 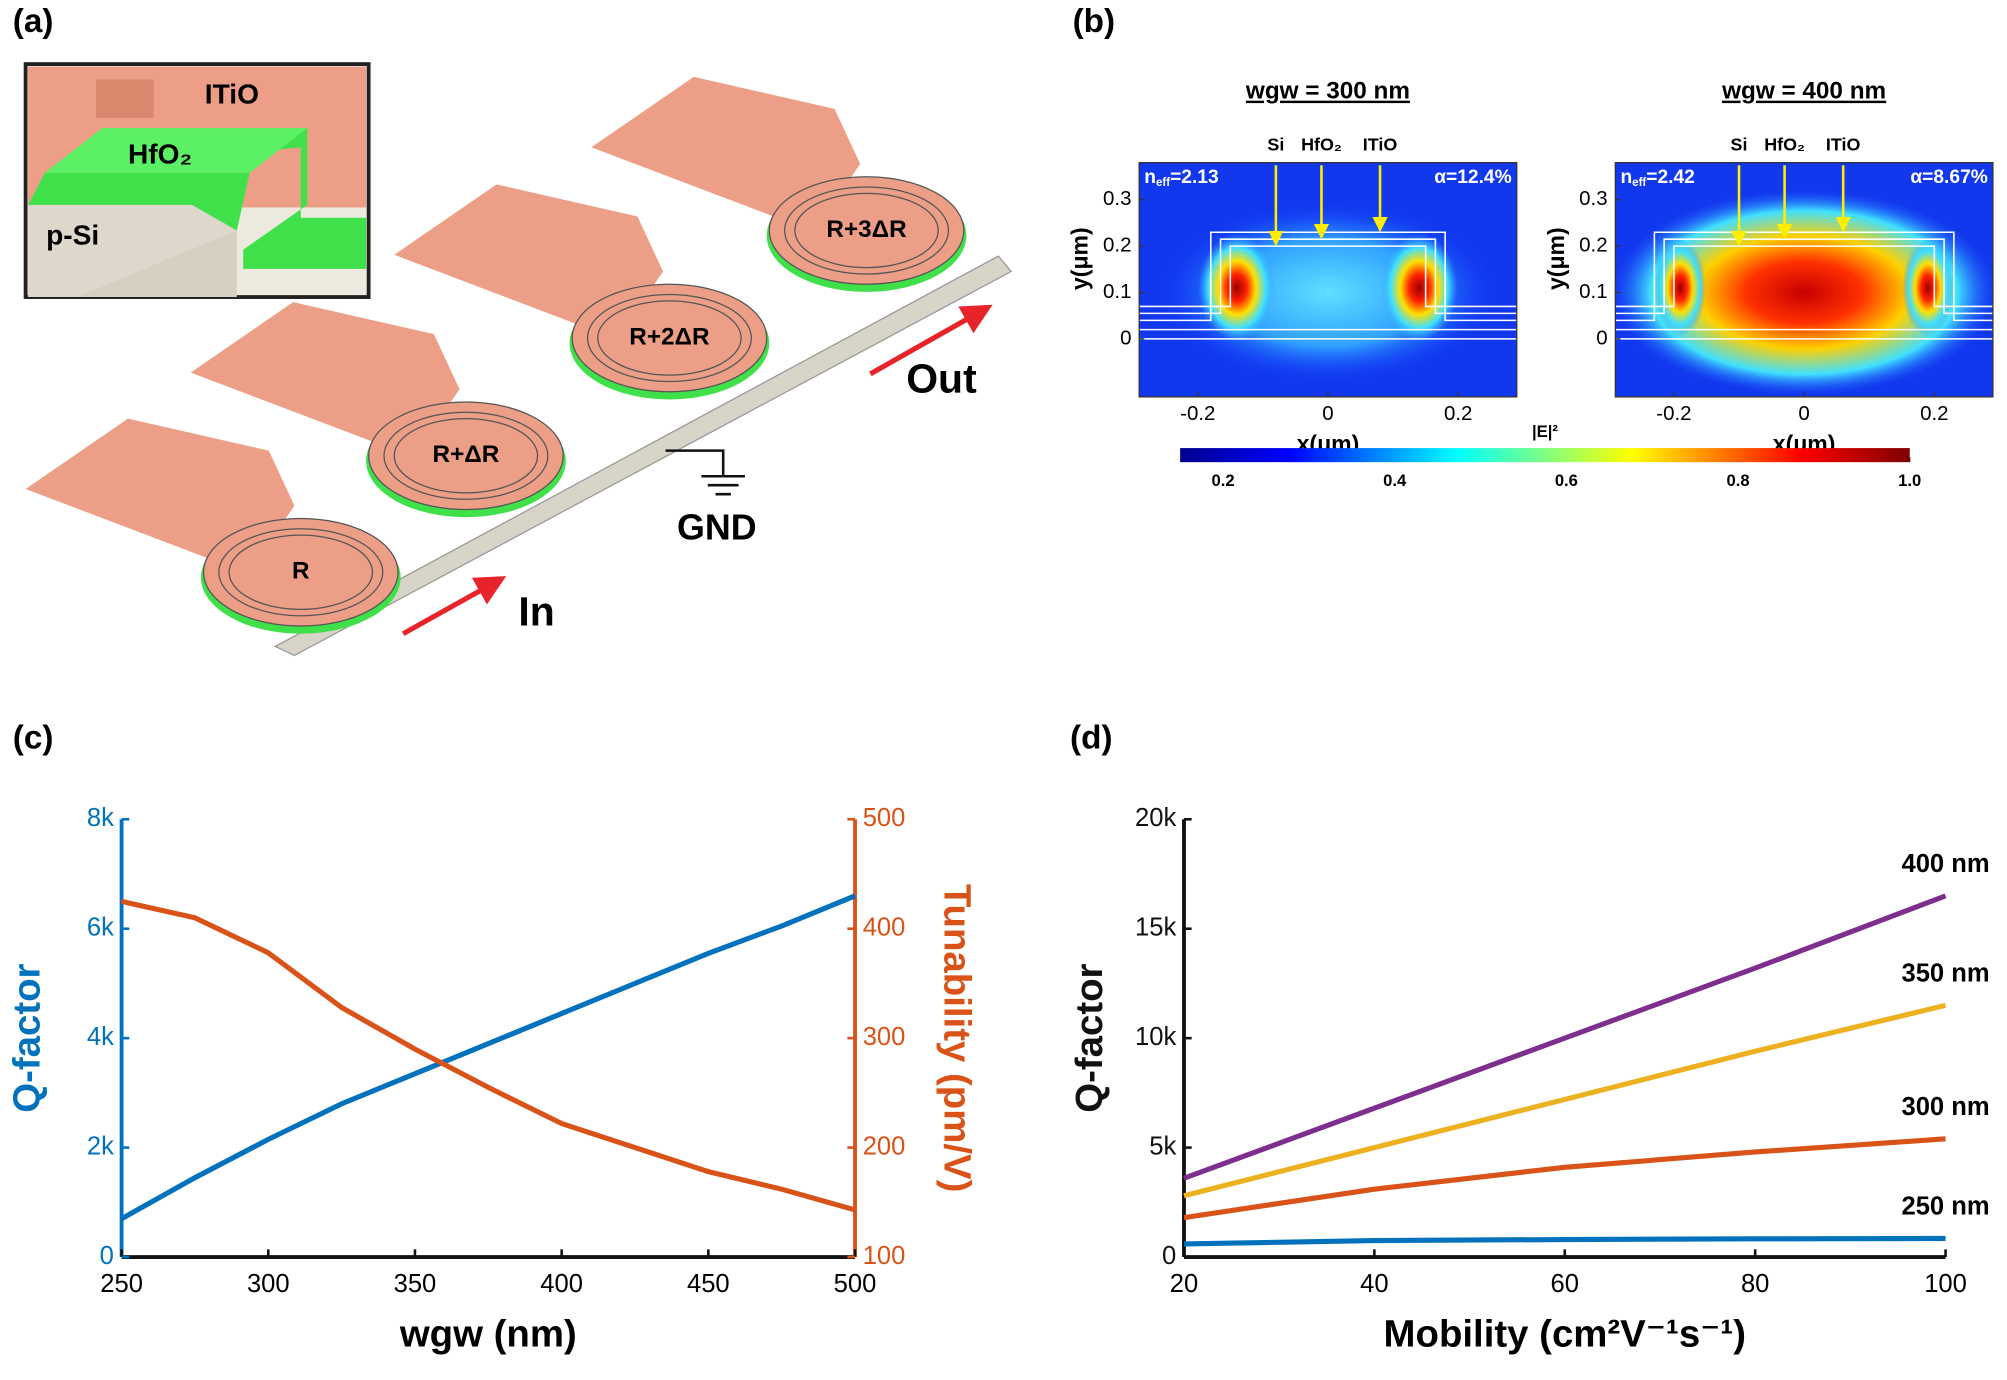 What do you see at coordinates (1909, 480) in the screenshot?
I see `colorbar-tick-label: 1.0` at bounding box center [1909, 480].